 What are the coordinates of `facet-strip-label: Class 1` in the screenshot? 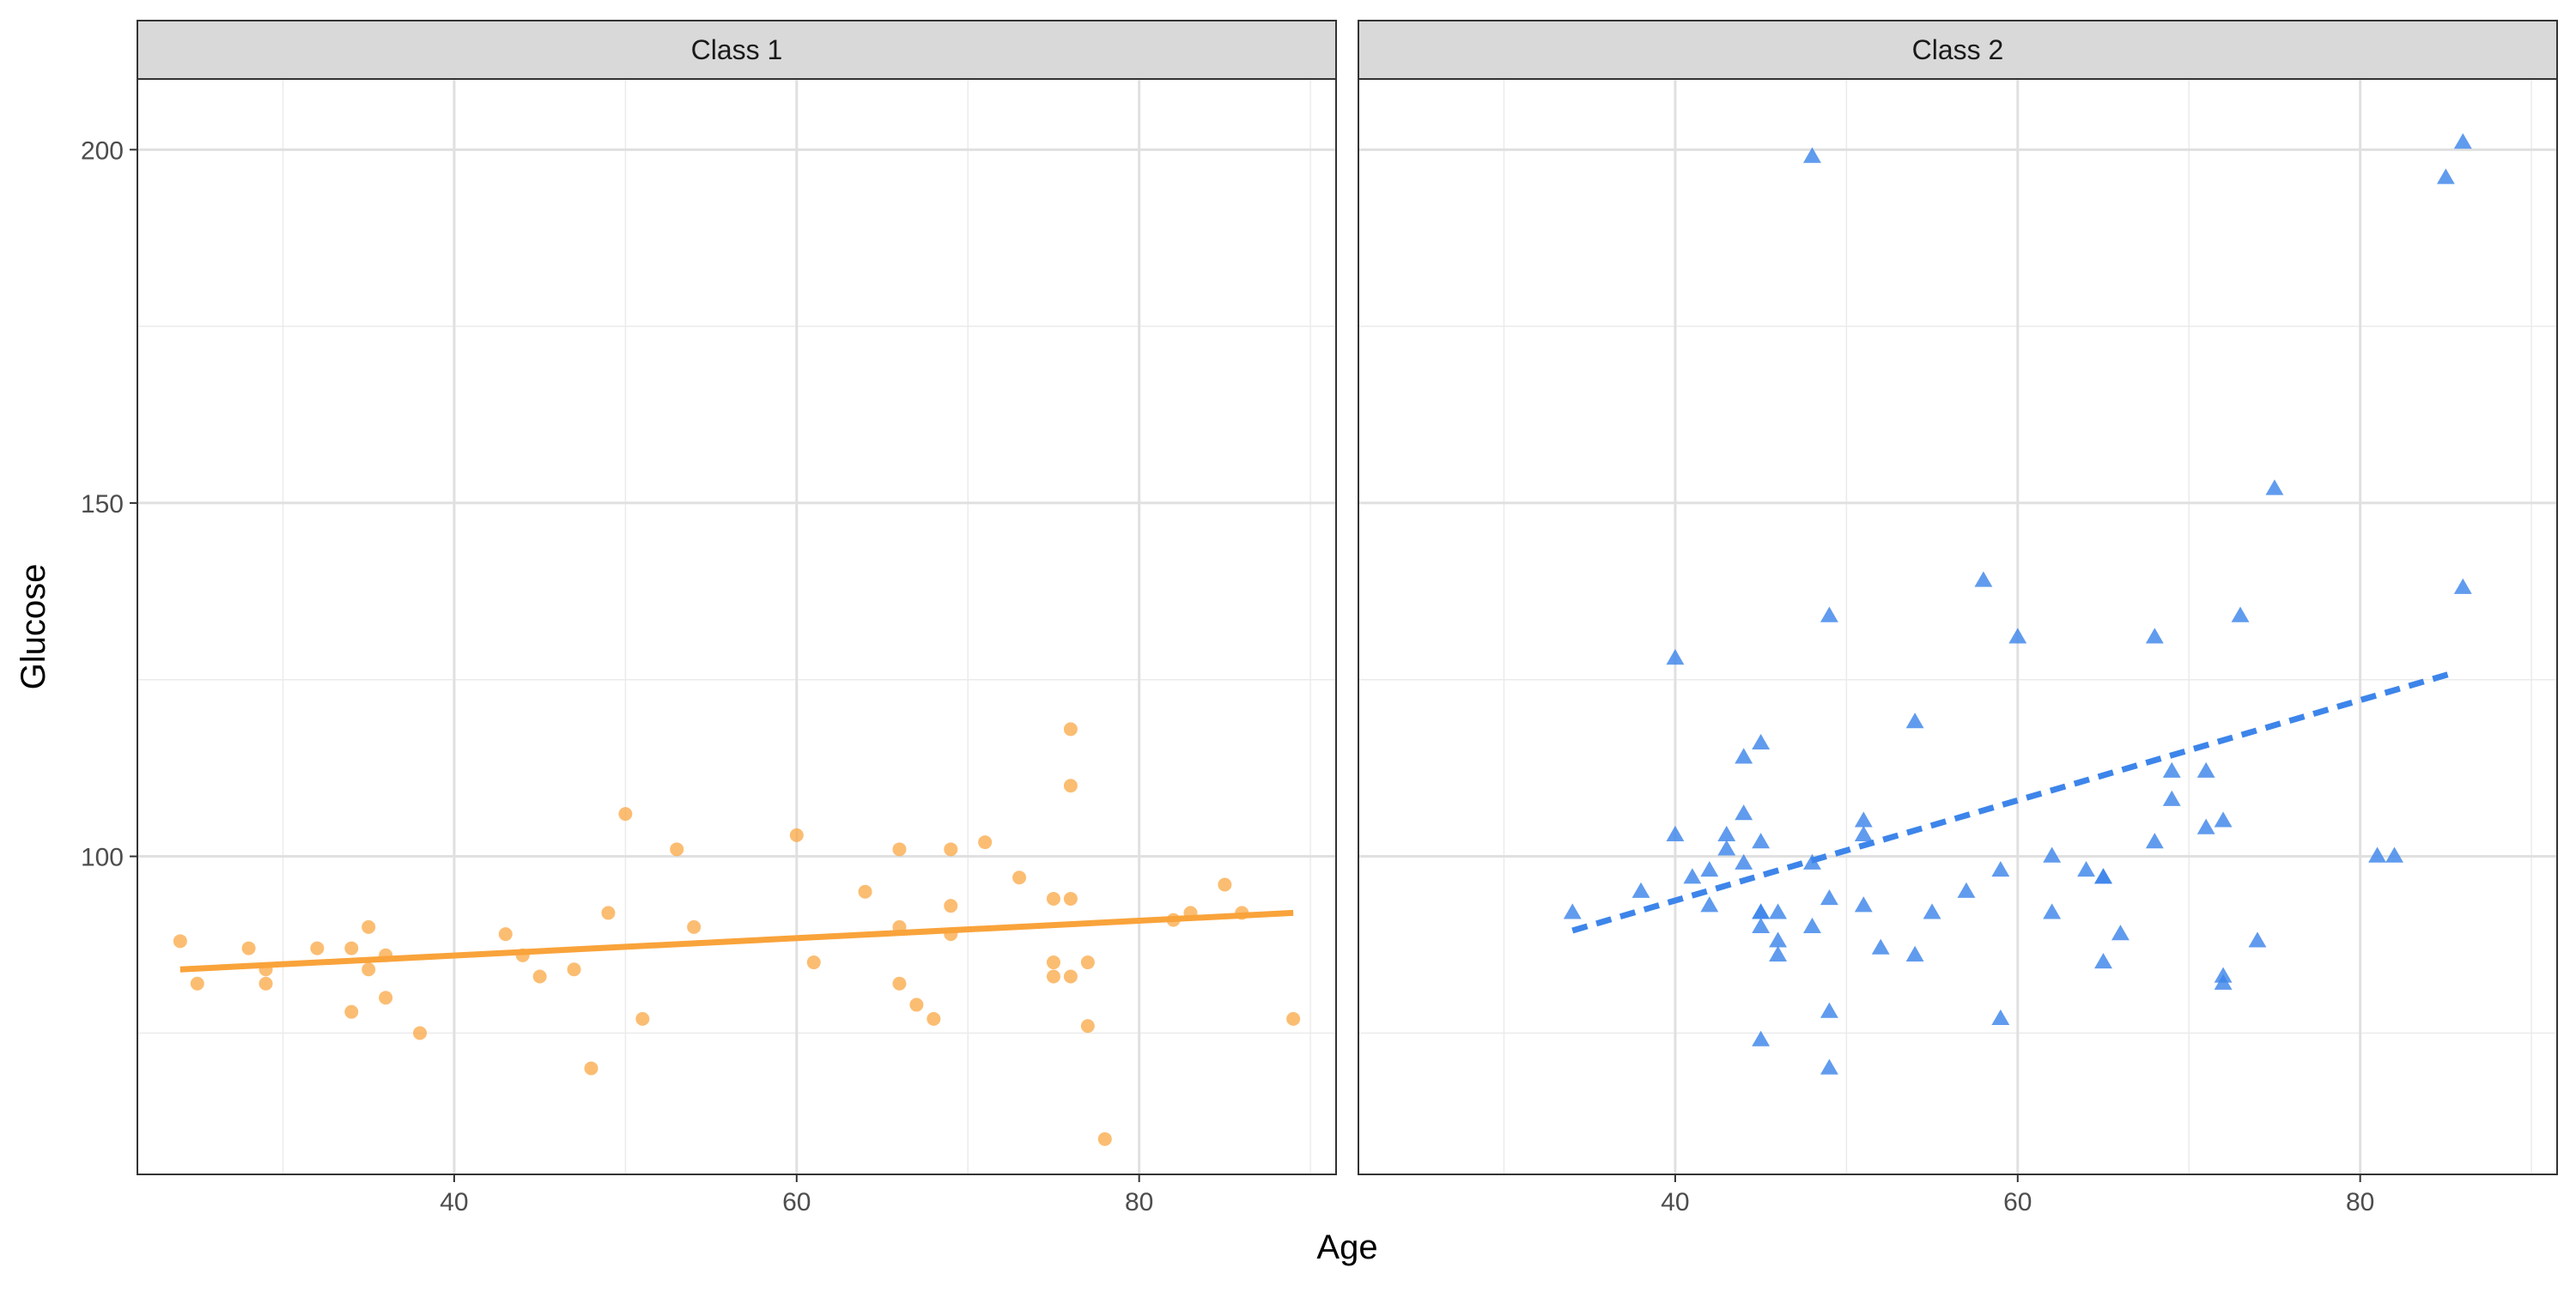 It's located at (737, 49).